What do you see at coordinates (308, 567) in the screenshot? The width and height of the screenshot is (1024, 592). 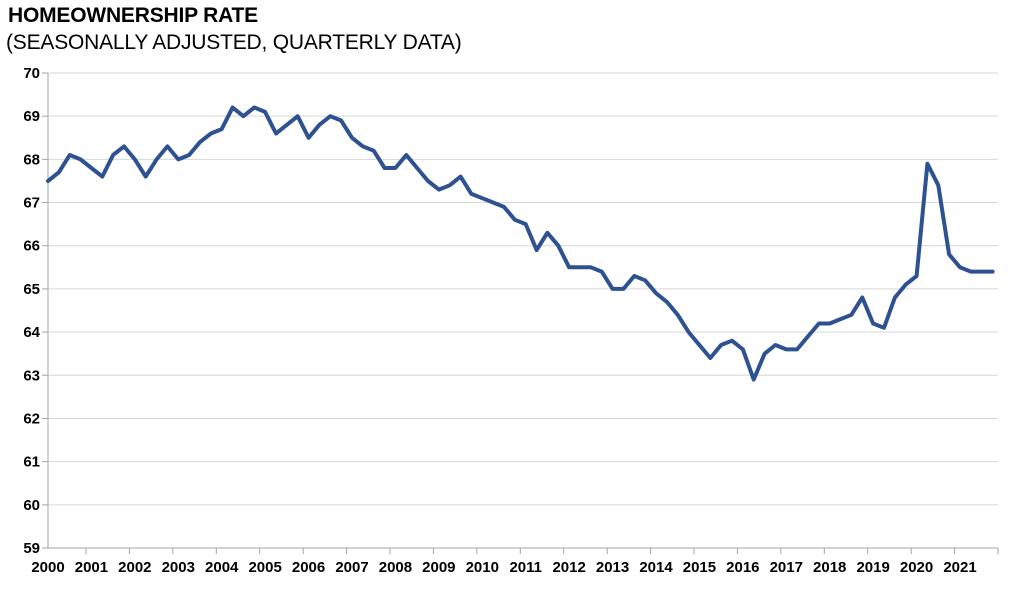 I see `x-tick-label: 2006` at bounding box center [308, 567].